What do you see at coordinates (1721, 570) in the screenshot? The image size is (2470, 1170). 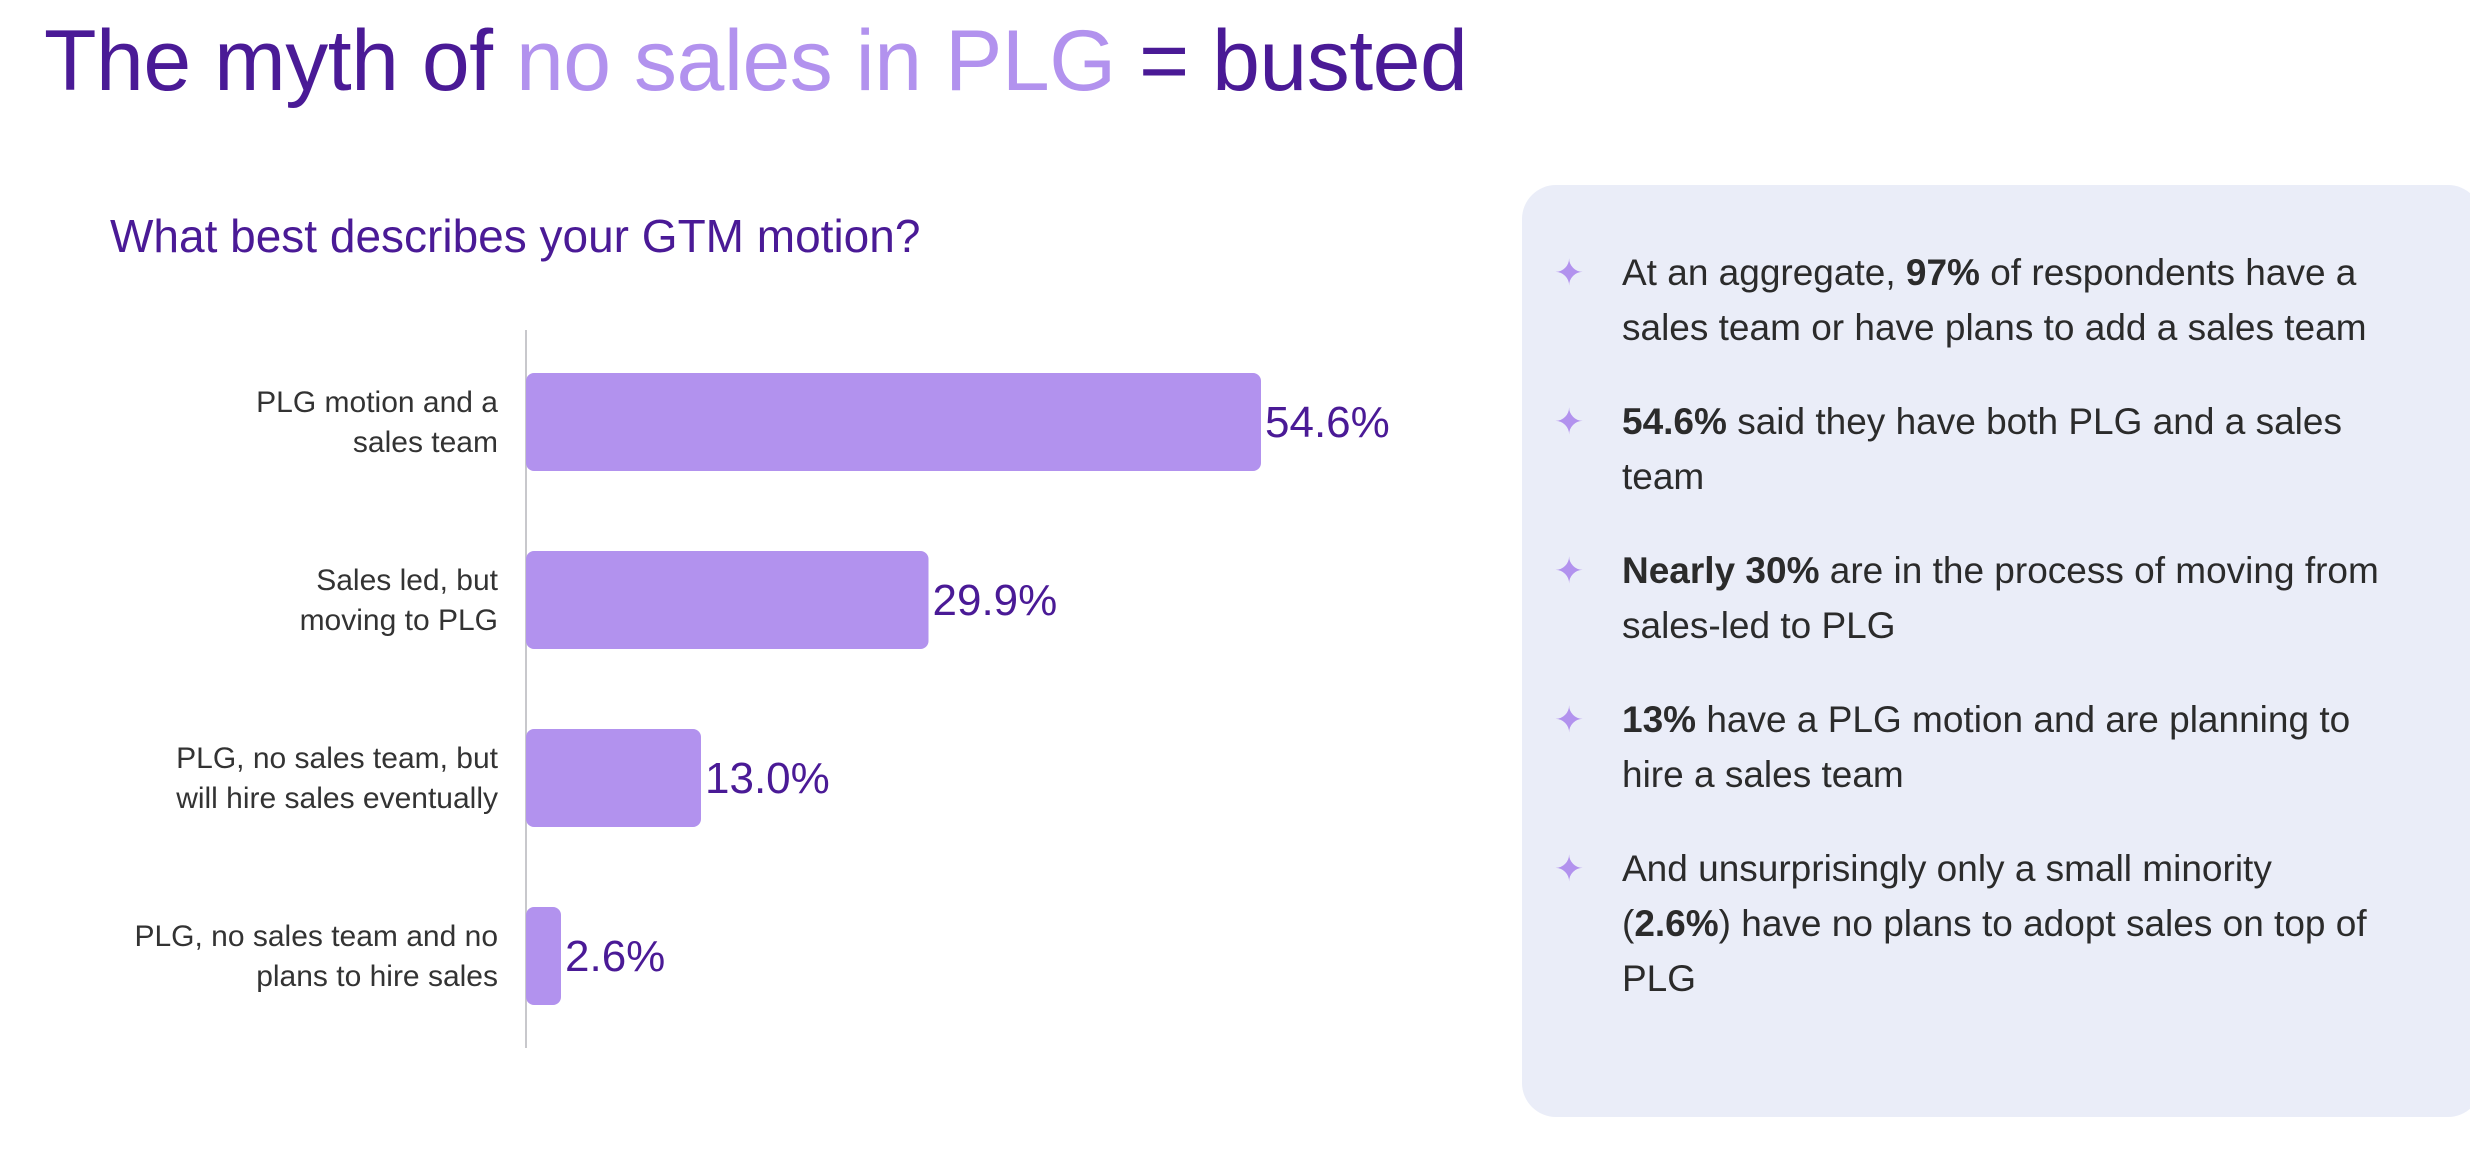 I see `insight-text-bold: Nearly 30%` at bounding box center [1721, 570].